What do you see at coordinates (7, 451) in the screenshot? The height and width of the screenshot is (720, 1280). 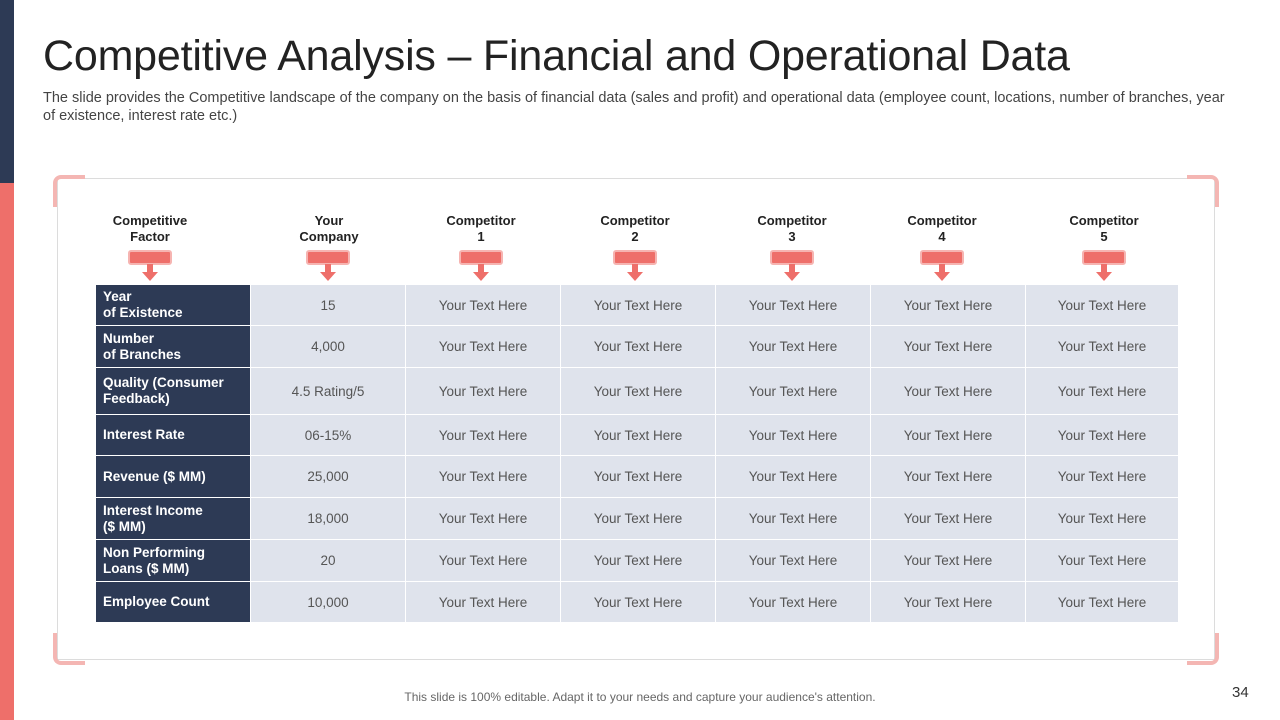 I see `accent-bar-coral` at bounding box center [7, 451].